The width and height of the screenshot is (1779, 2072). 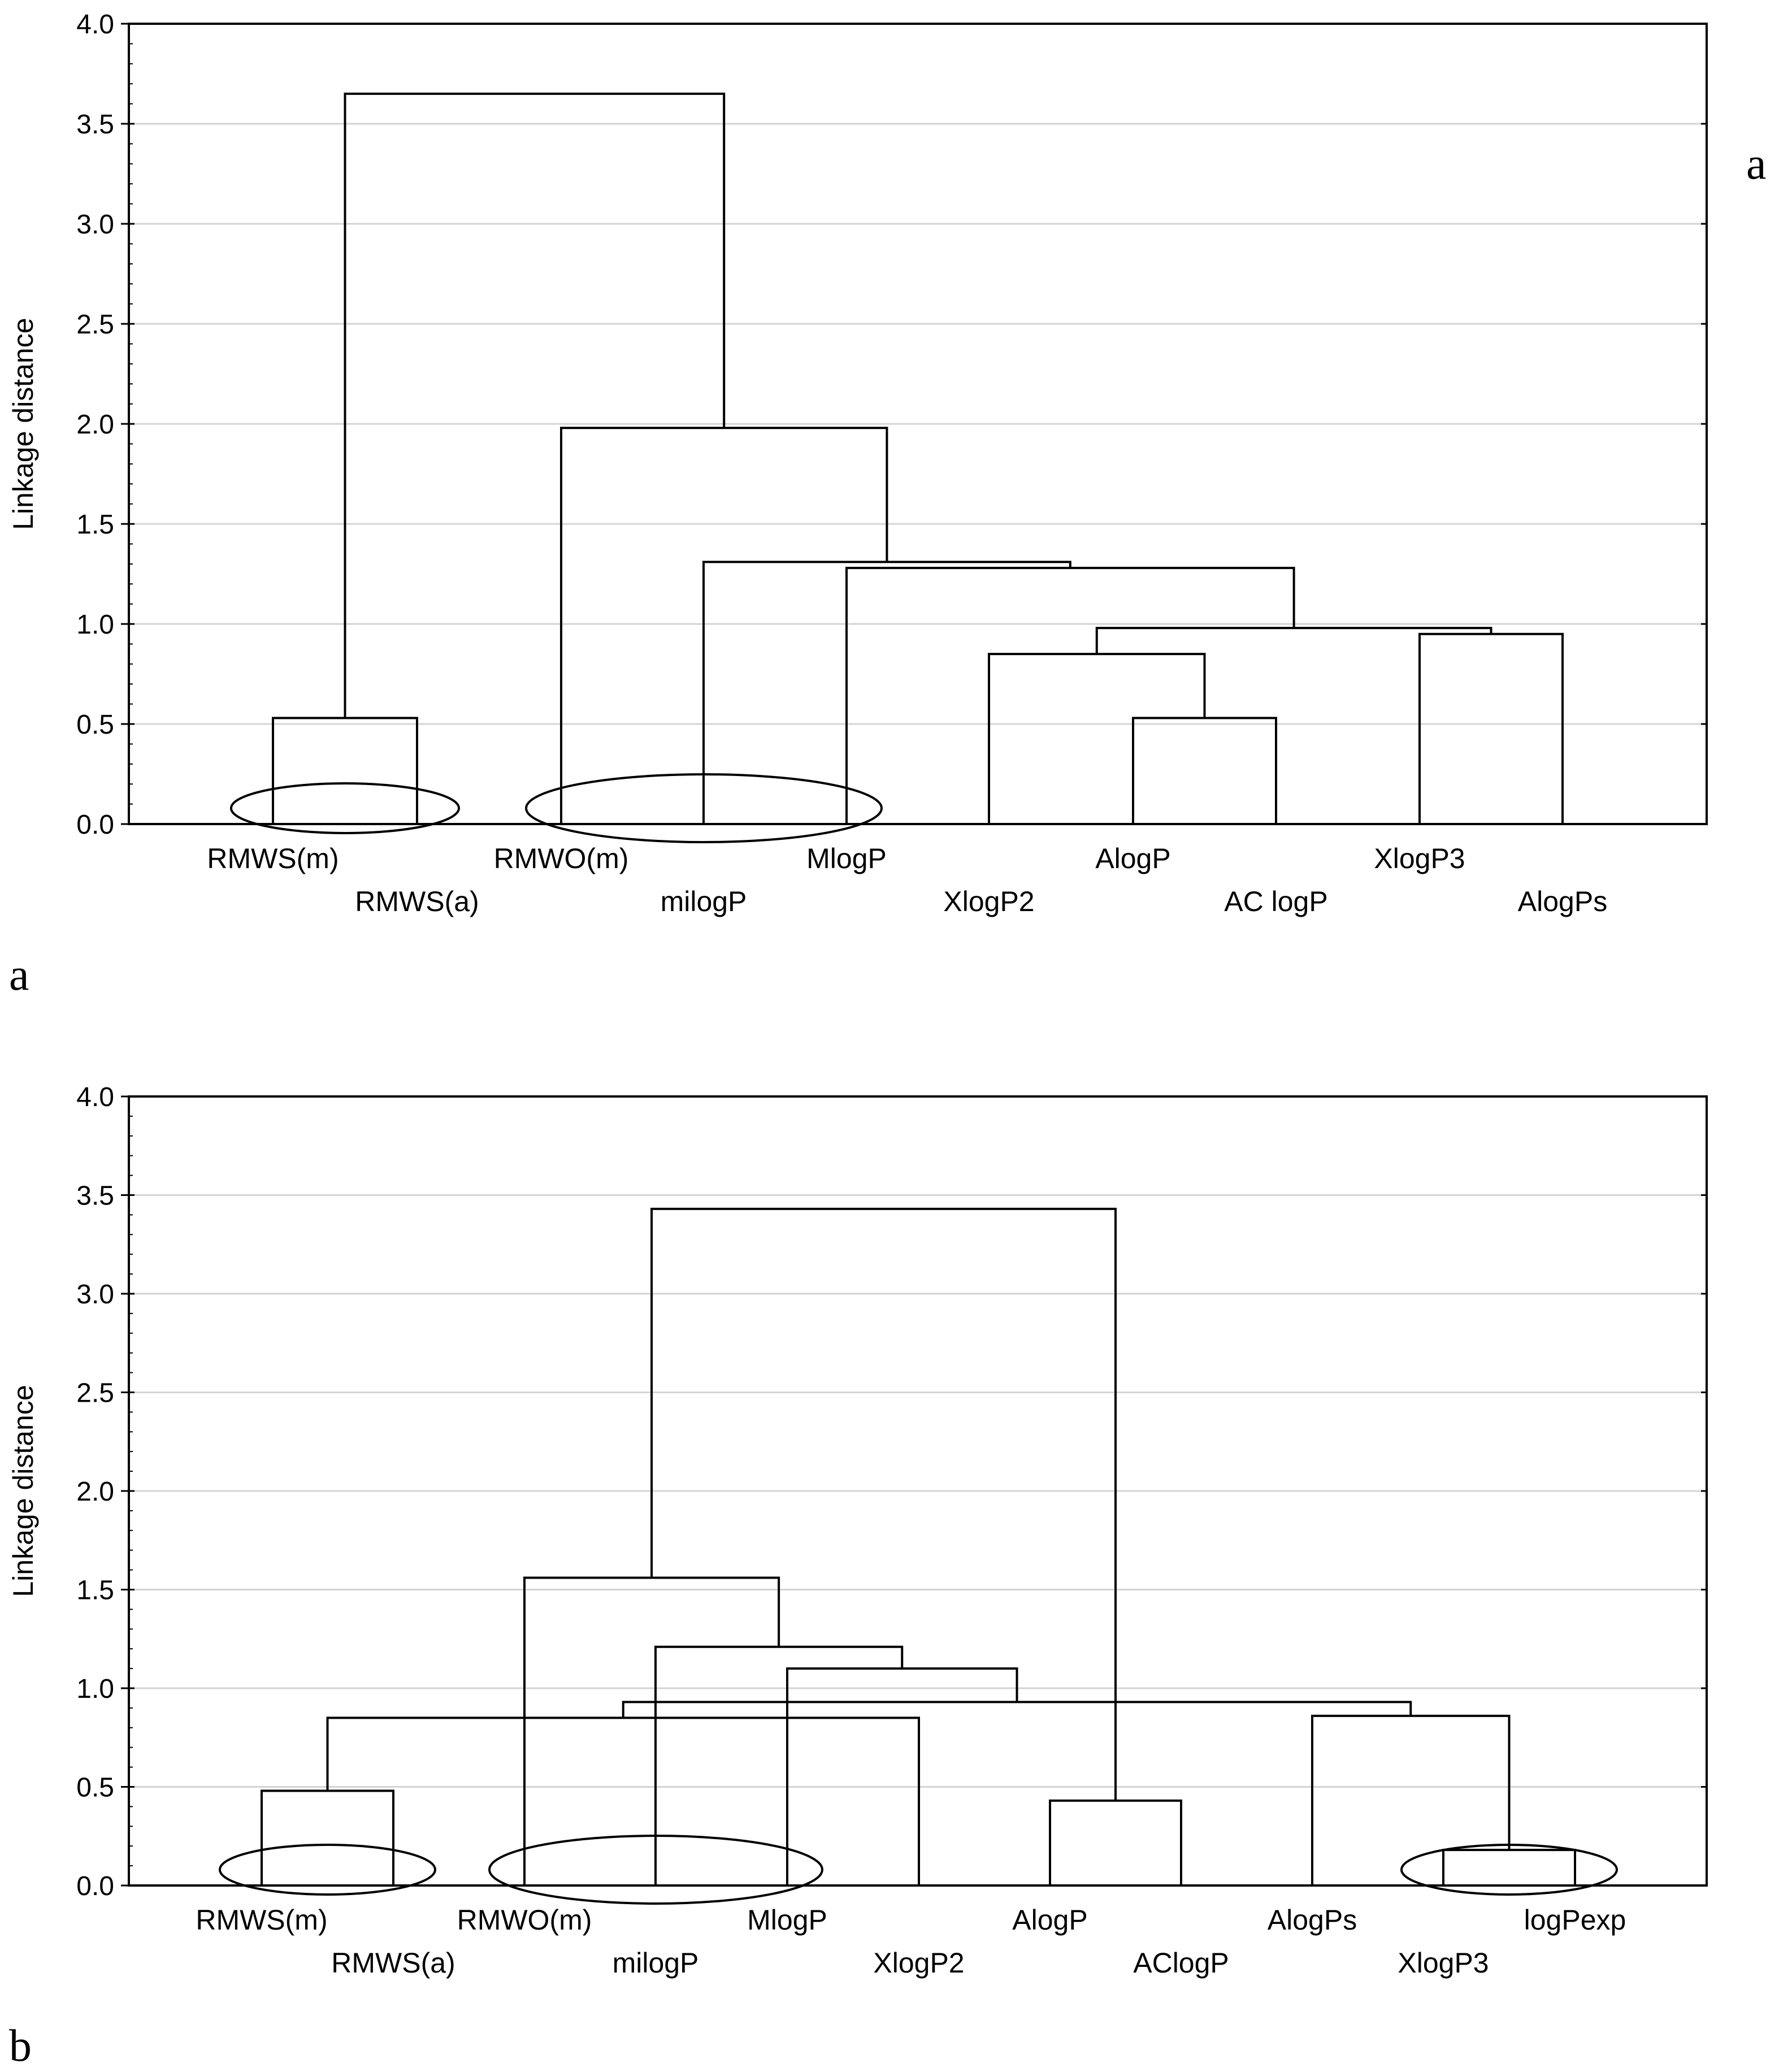 I want to click on leaf-label: AClogP, so click(x=1181, y=1963).